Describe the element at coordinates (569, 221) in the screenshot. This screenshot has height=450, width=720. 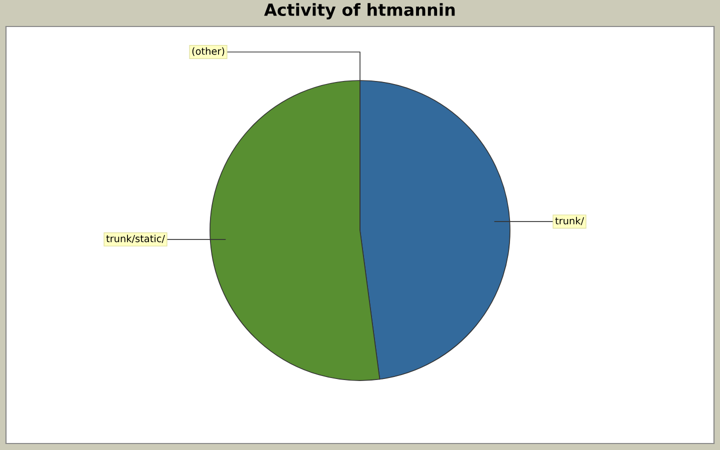
I see `slice-label: trunk/` at that location.